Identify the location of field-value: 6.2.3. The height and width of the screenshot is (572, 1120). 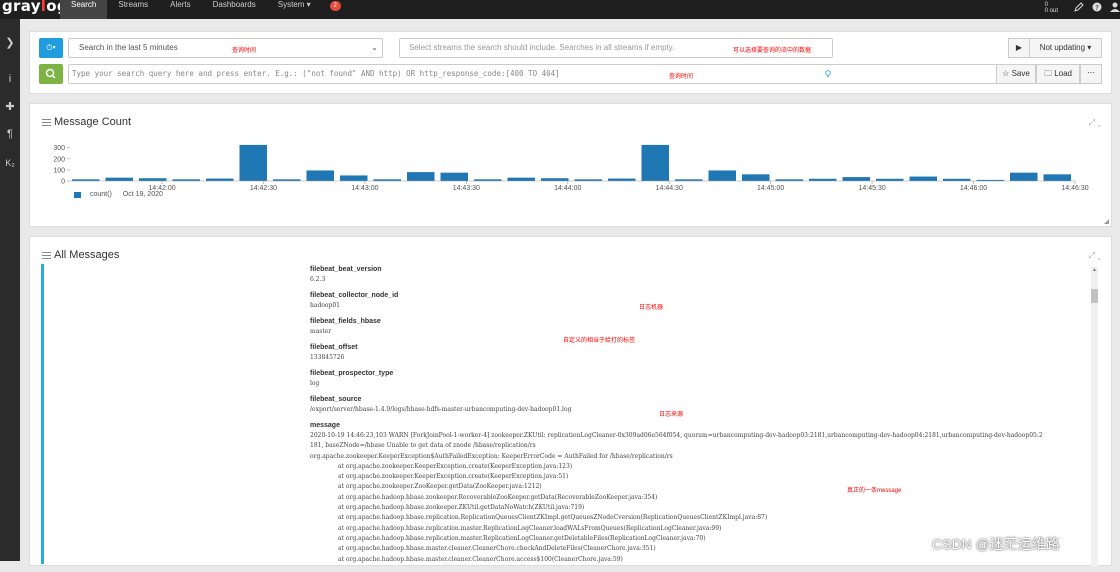
(318, 279).